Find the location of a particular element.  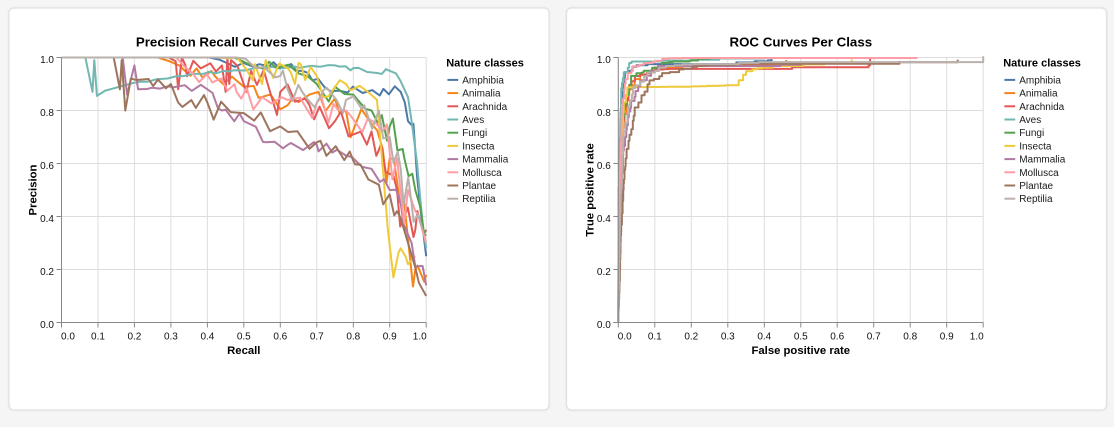

svg-text: Precision is located at coordinates (34, 189).